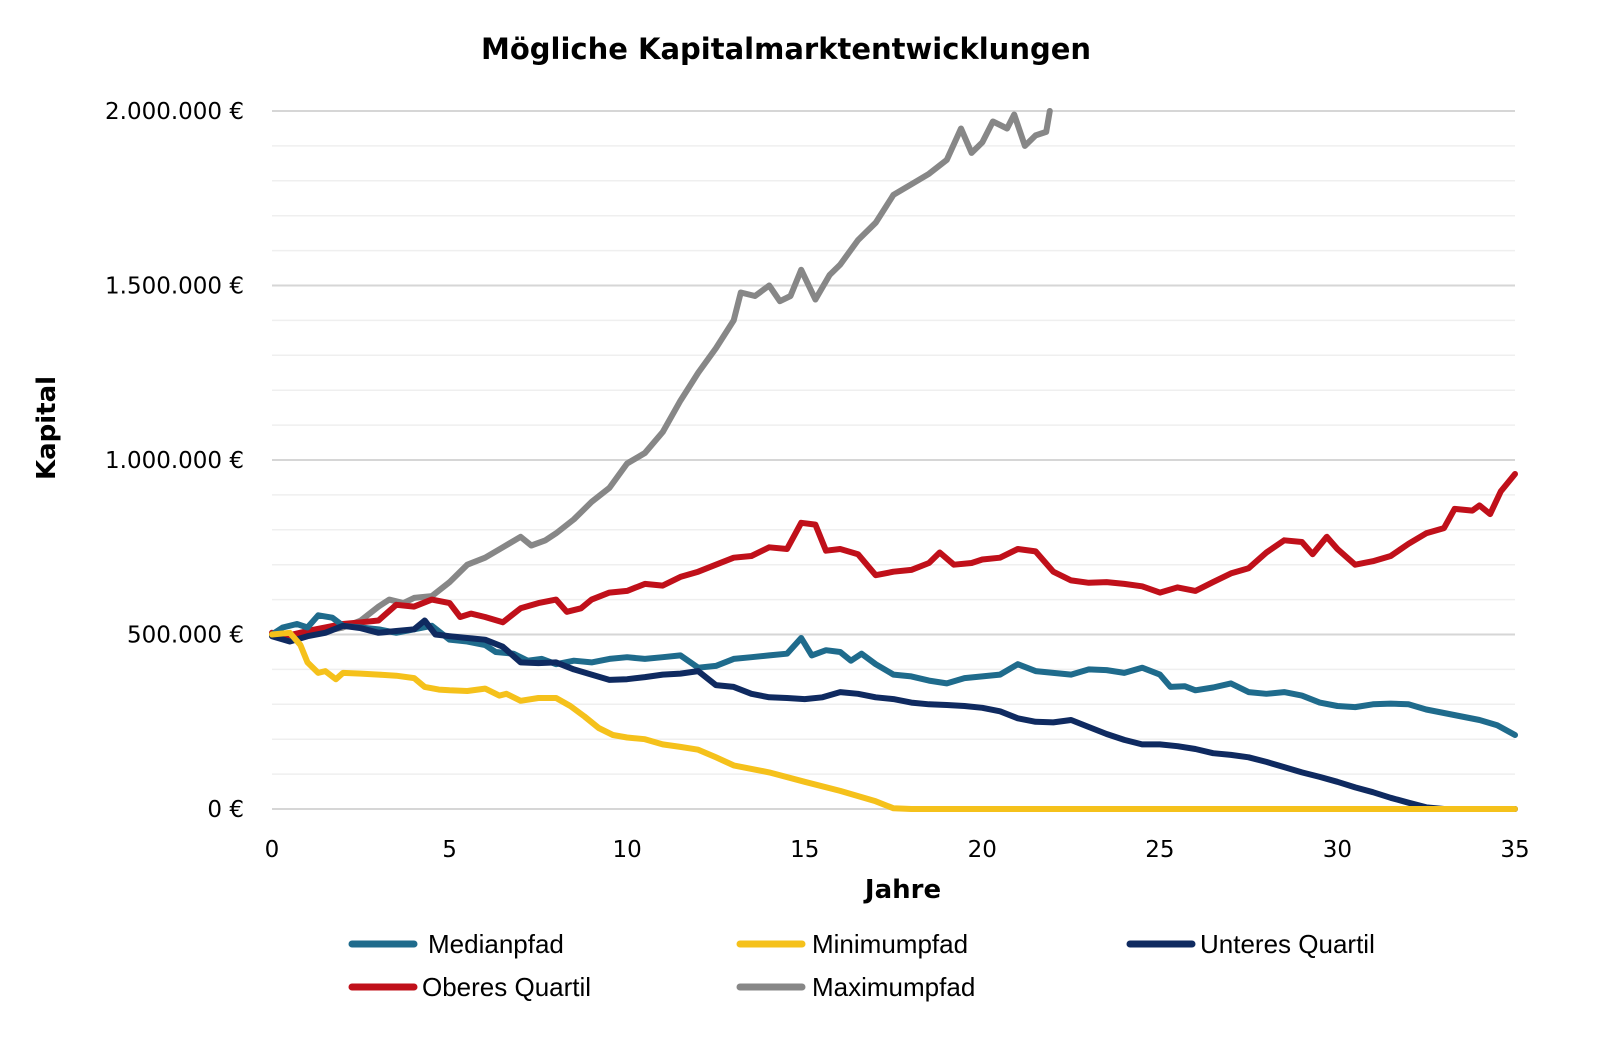  Describe the element at coordinates (804, 850) in the screenshot. I see `x-tick-label: 15` at that location.